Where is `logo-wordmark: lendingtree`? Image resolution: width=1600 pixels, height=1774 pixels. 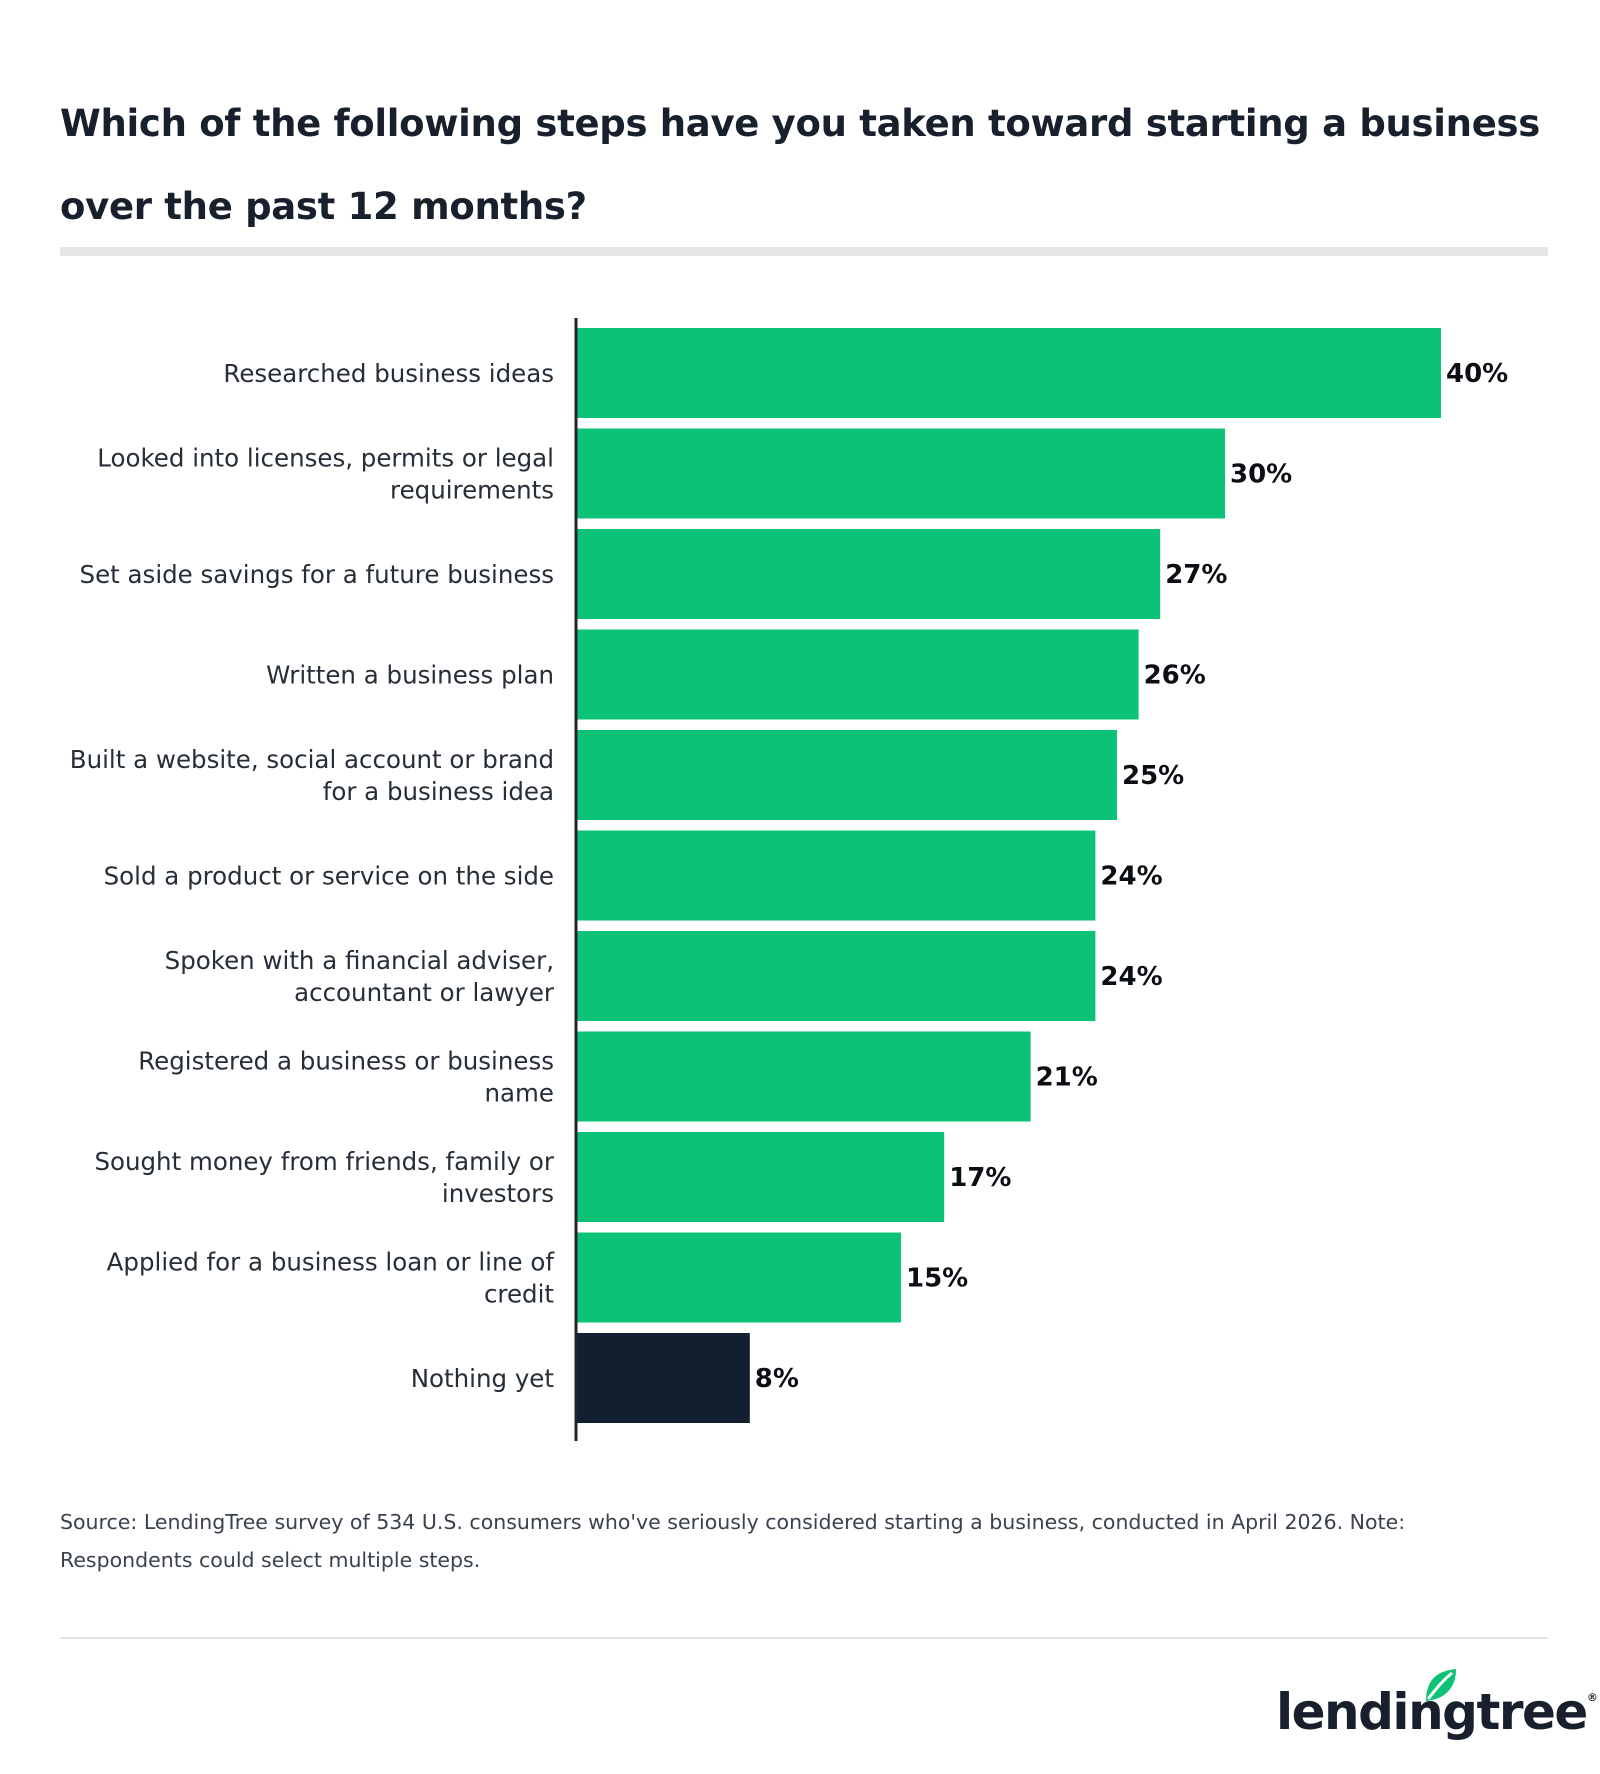 logo-wordmark: lendingtree is located at coordinates (1432, 1712).